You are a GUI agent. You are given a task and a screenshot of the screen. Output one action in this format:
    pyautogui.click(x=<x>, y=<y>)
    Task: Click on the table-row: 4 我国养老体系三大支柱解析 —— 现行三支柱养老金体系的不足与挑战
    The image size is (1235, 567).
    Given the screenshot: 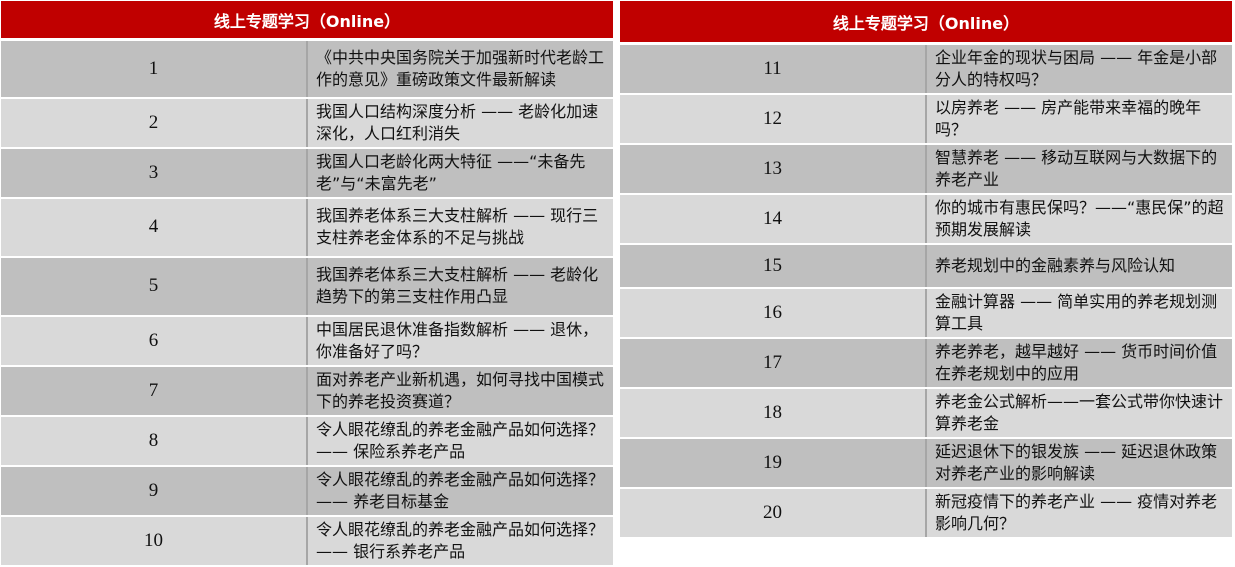 What is the action you would take?
    pyautogui.click(x=307, y=227)
    